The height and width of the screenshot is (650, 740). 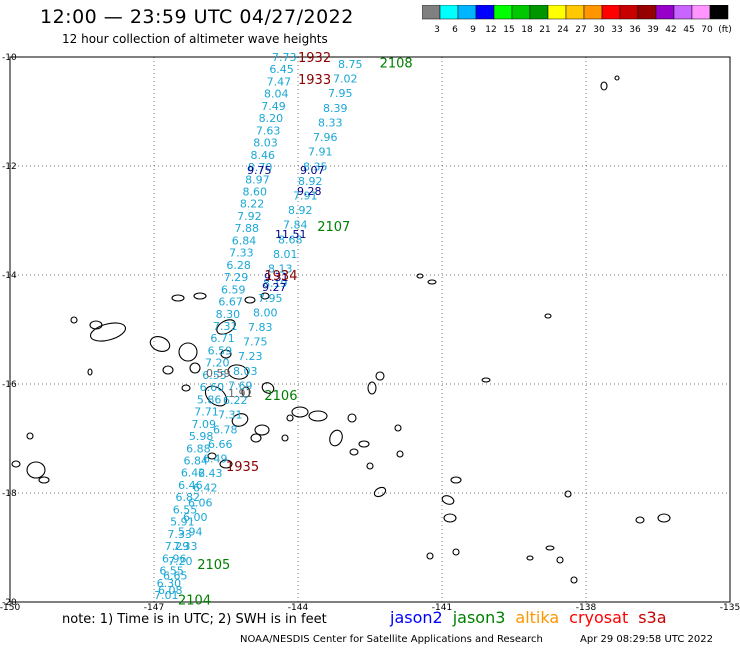 I want to click on track-value: 5.91, so click(x=182, y=522).